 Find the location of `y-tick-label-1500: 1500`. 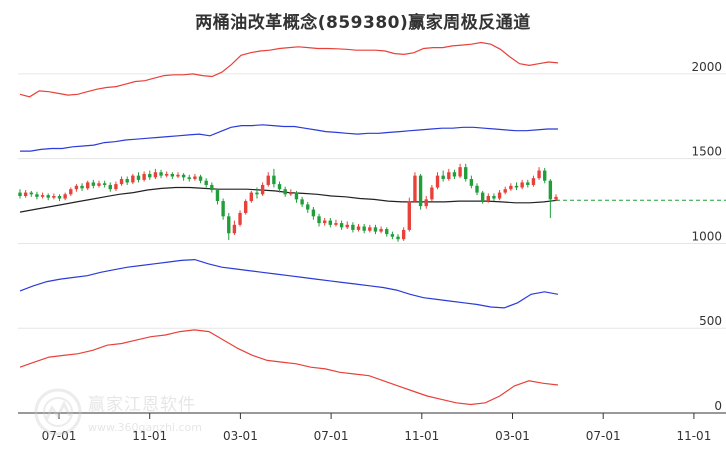

y-tick-label-1500: 1500 is located at coordinates (706, 152).